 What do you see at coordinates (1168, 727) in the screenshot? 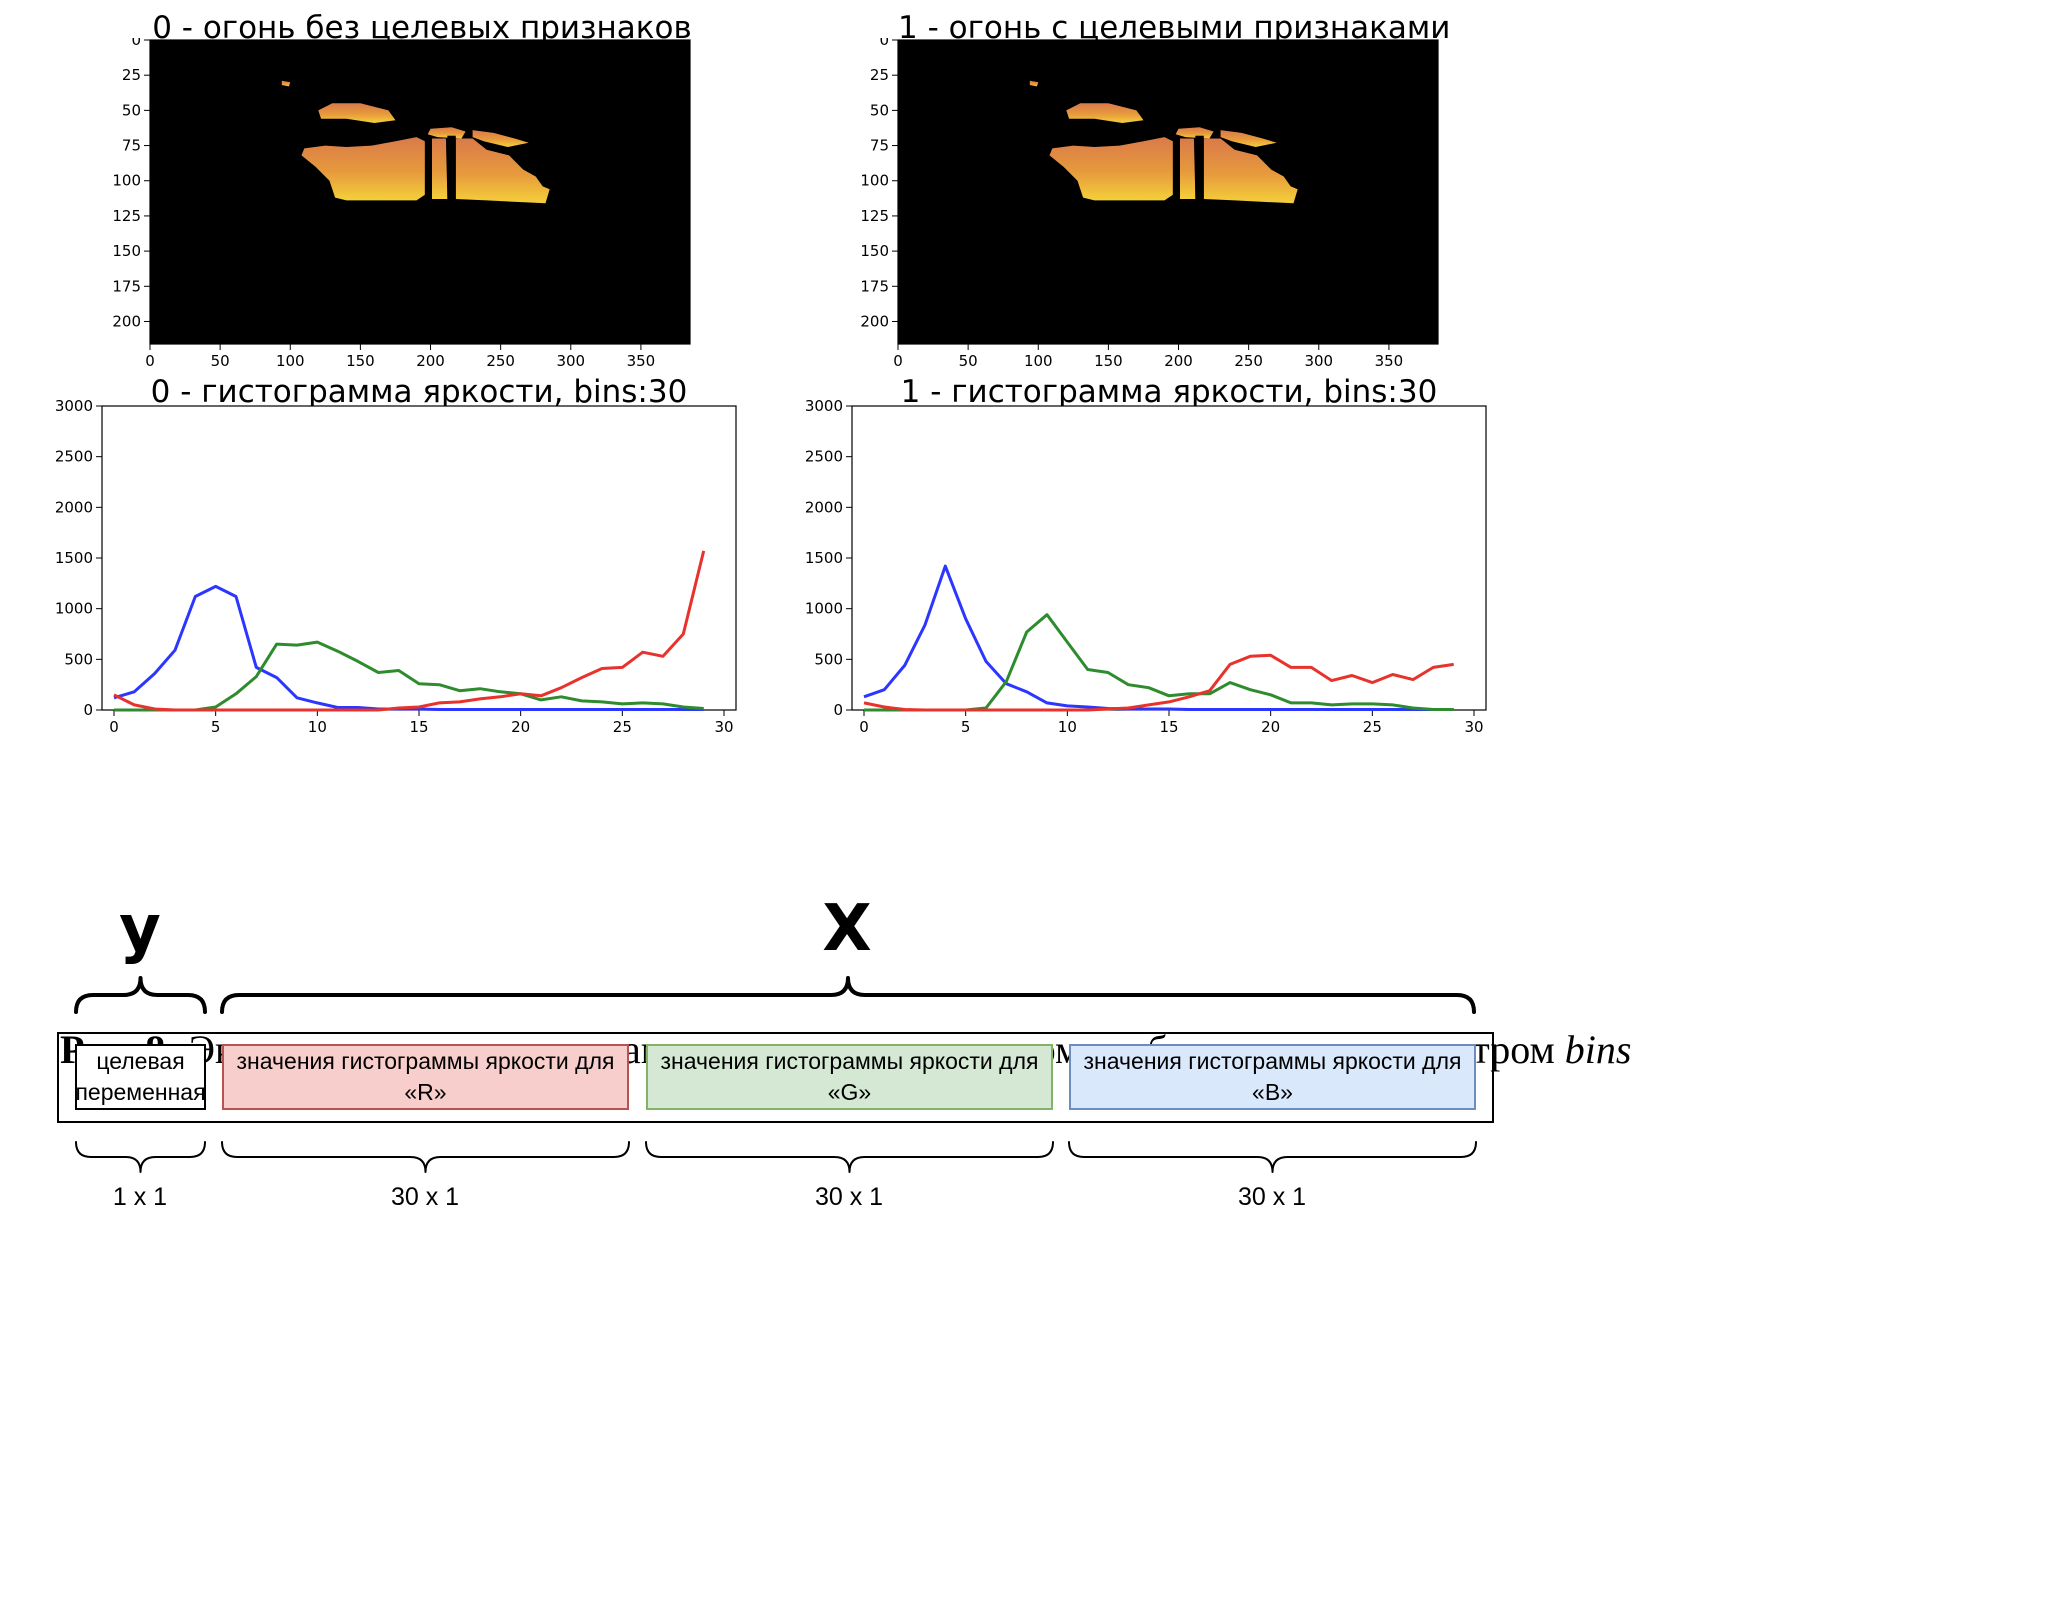
I see `x-tick-label: 15` at bounding box center [1168, 727].